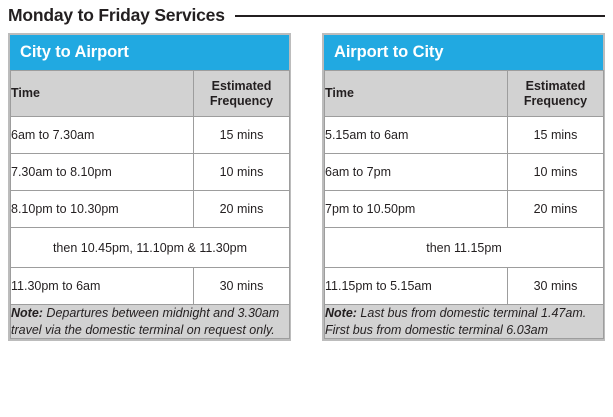 Image resolution: width=613 pixels, height=417 pixels. I want to click on table-row: 7.30am to 8.10pm 10 mins, so click(150, 172).